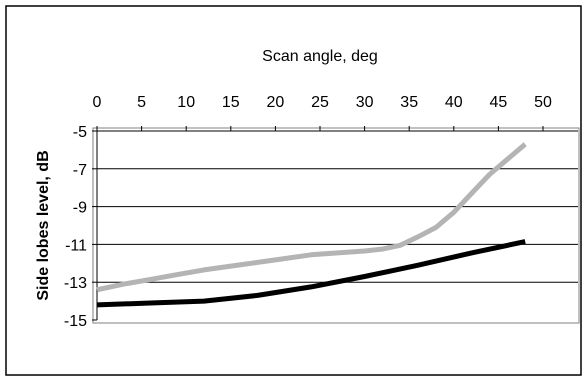  I want to click on y-tick-label-5: -15, so click(75, 321).